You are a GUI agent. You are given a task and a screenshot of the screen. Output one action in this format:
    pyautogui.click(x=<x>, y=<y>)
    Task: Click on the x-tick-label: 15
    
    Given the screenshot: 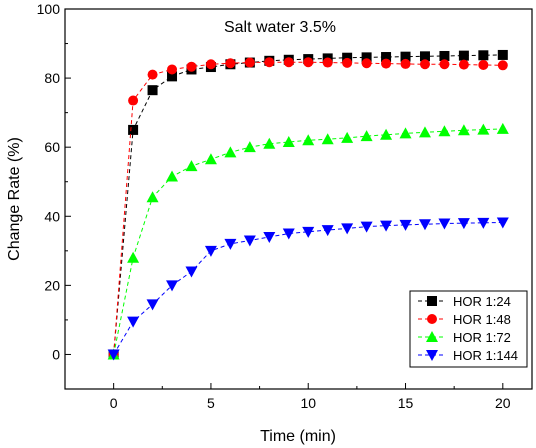 What is the action you would take?
    pyautogui.click(x=406, y=403)
    